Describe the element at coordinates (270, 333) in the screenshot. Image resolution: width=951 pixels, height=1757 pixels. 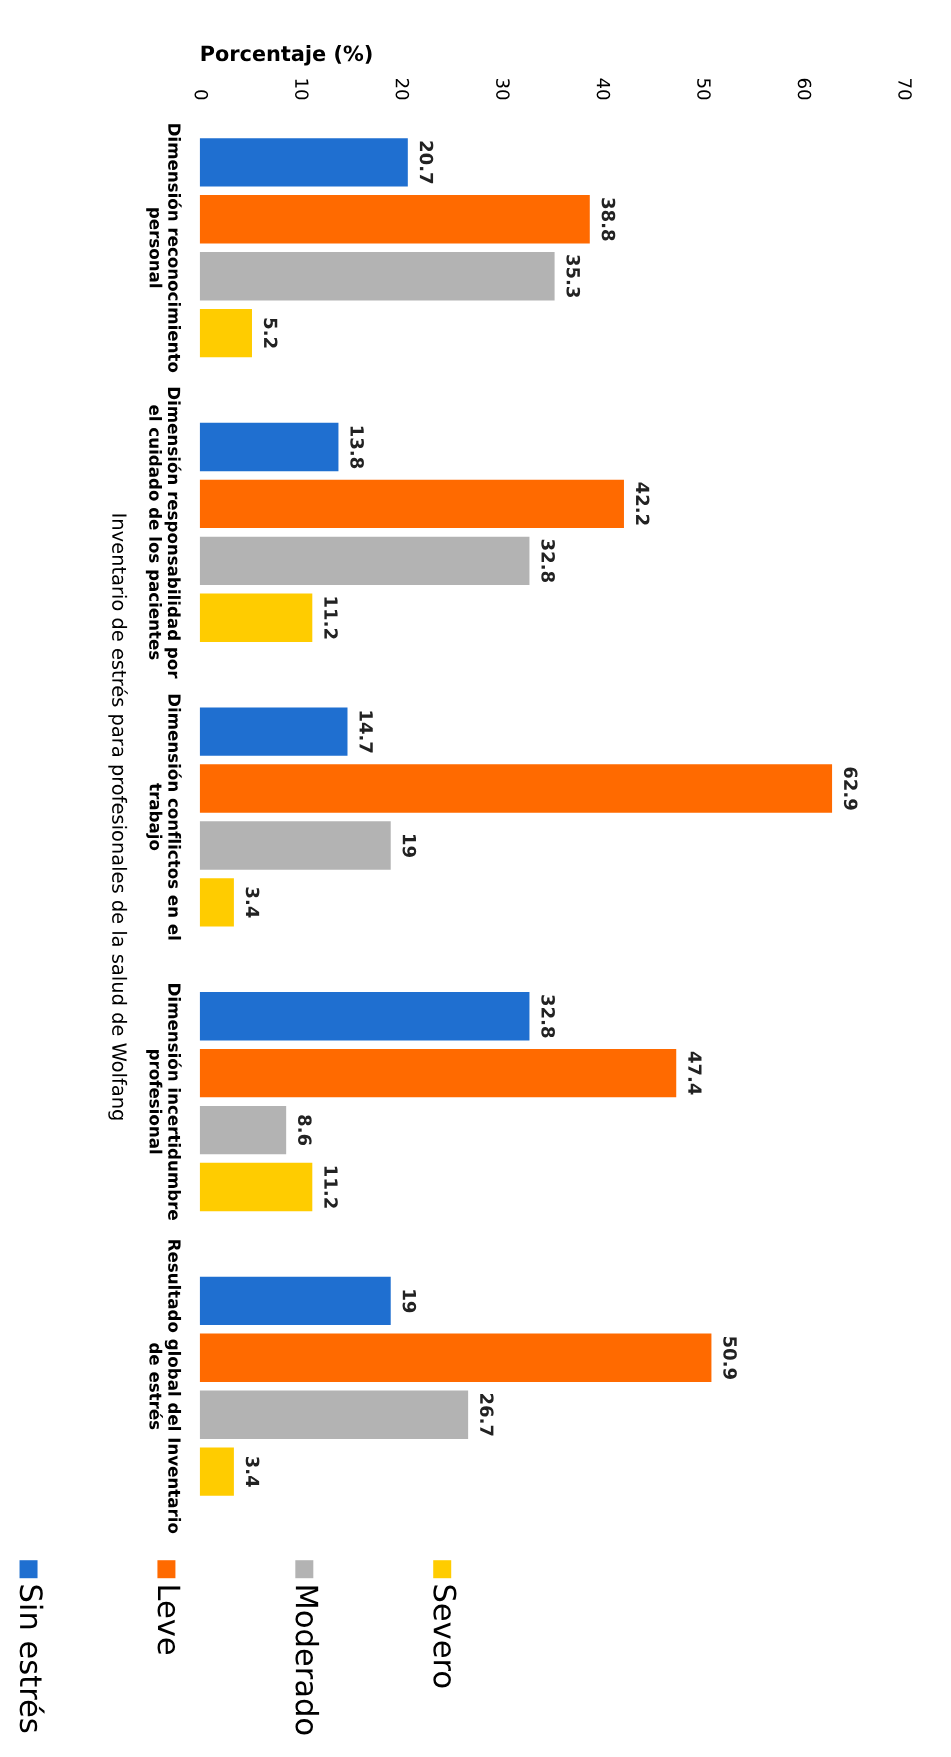
I see `data-label: 5.2` at that location.